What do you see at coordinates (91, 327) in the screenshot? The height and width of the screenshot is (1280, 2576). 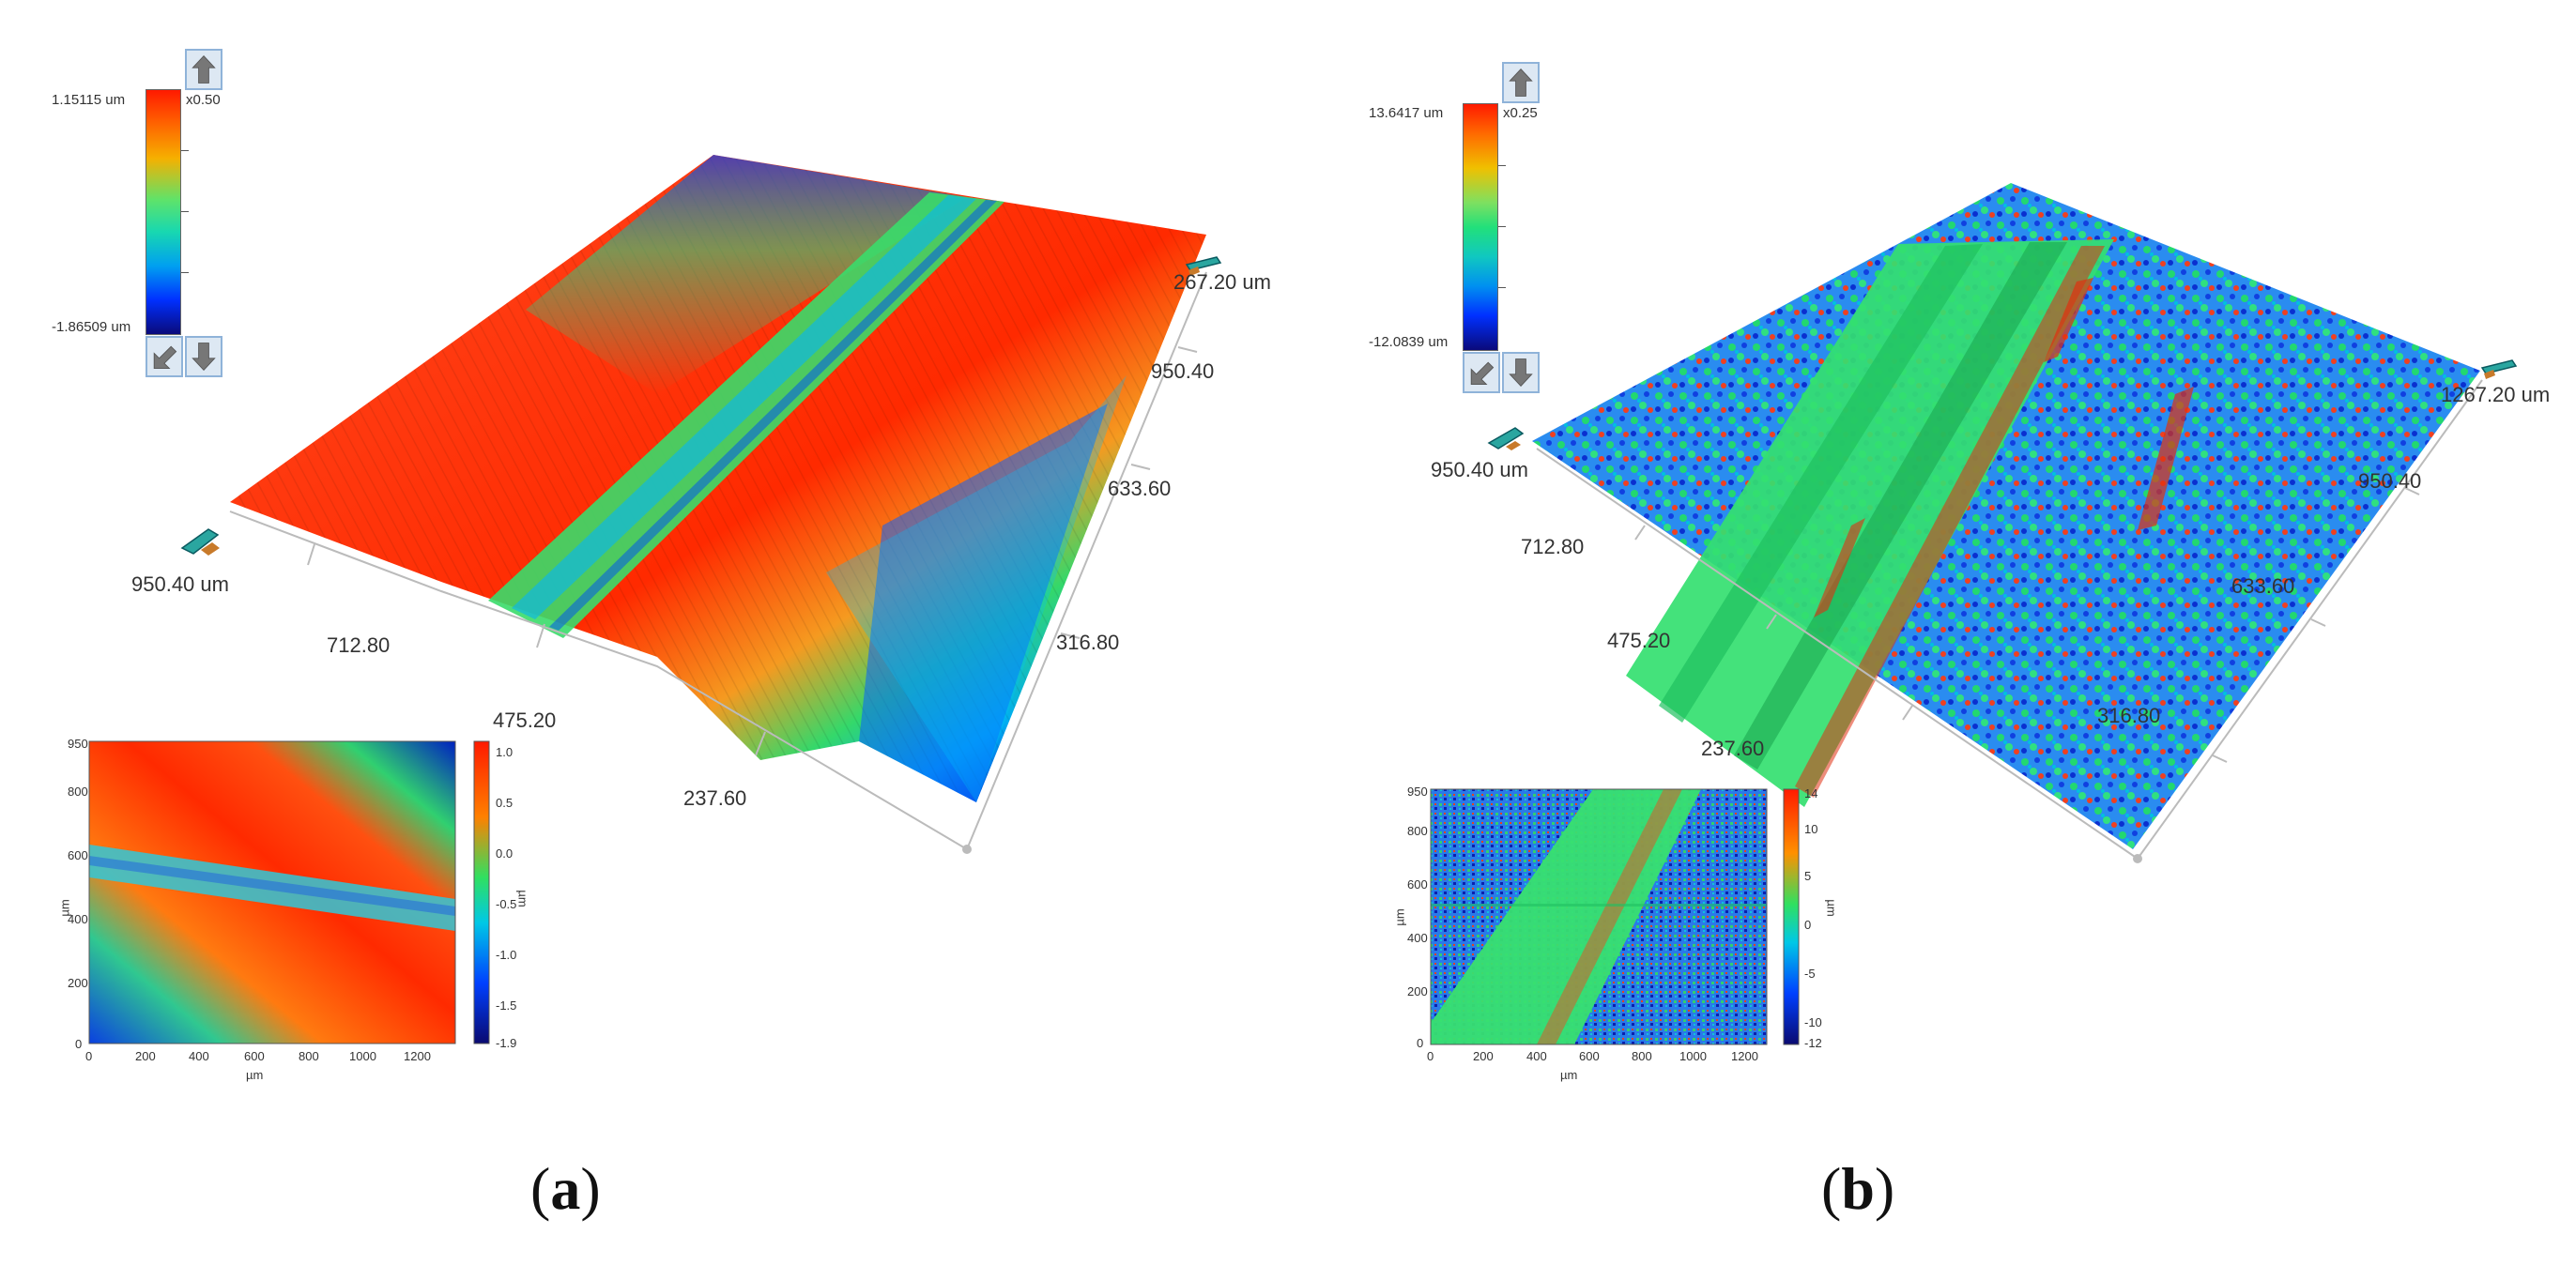 I see `scale-min-label: -1.86509 um` at bounding box center [91, 327].